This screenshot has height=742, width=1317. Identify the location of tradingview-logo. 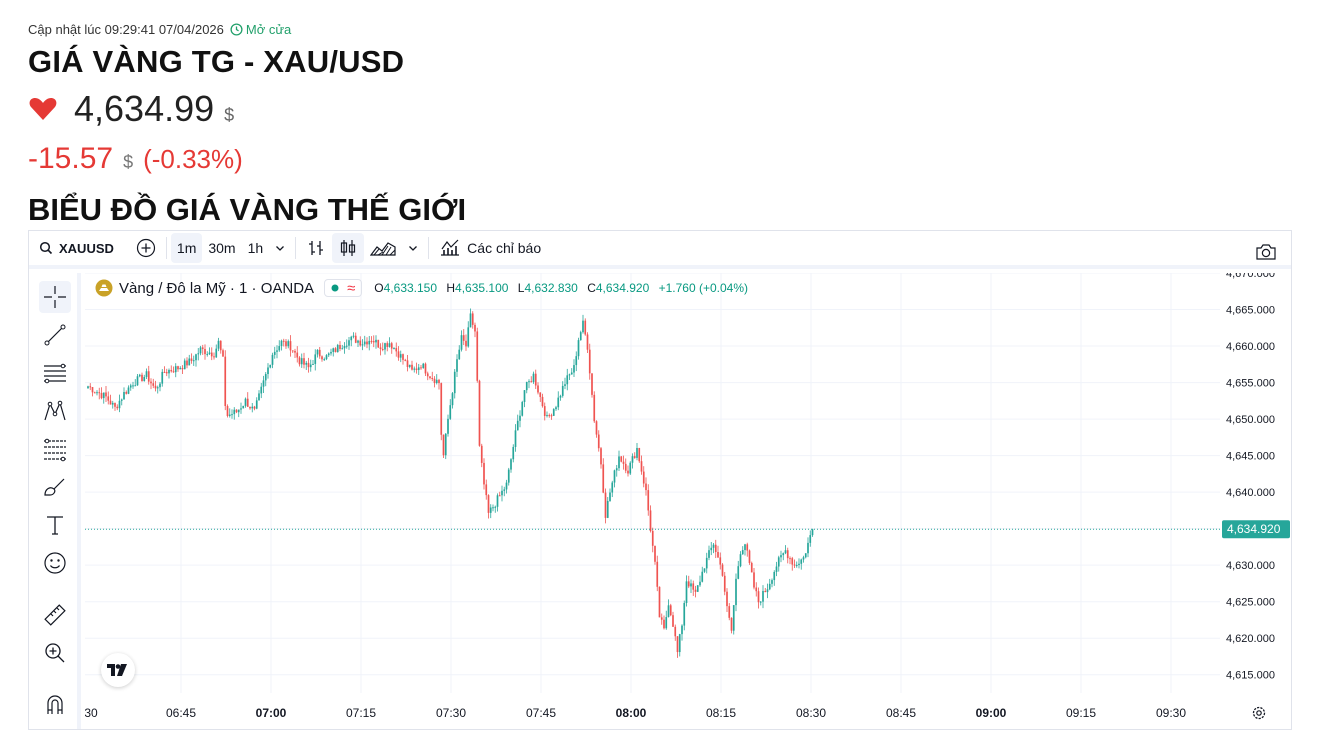
(118, 670).